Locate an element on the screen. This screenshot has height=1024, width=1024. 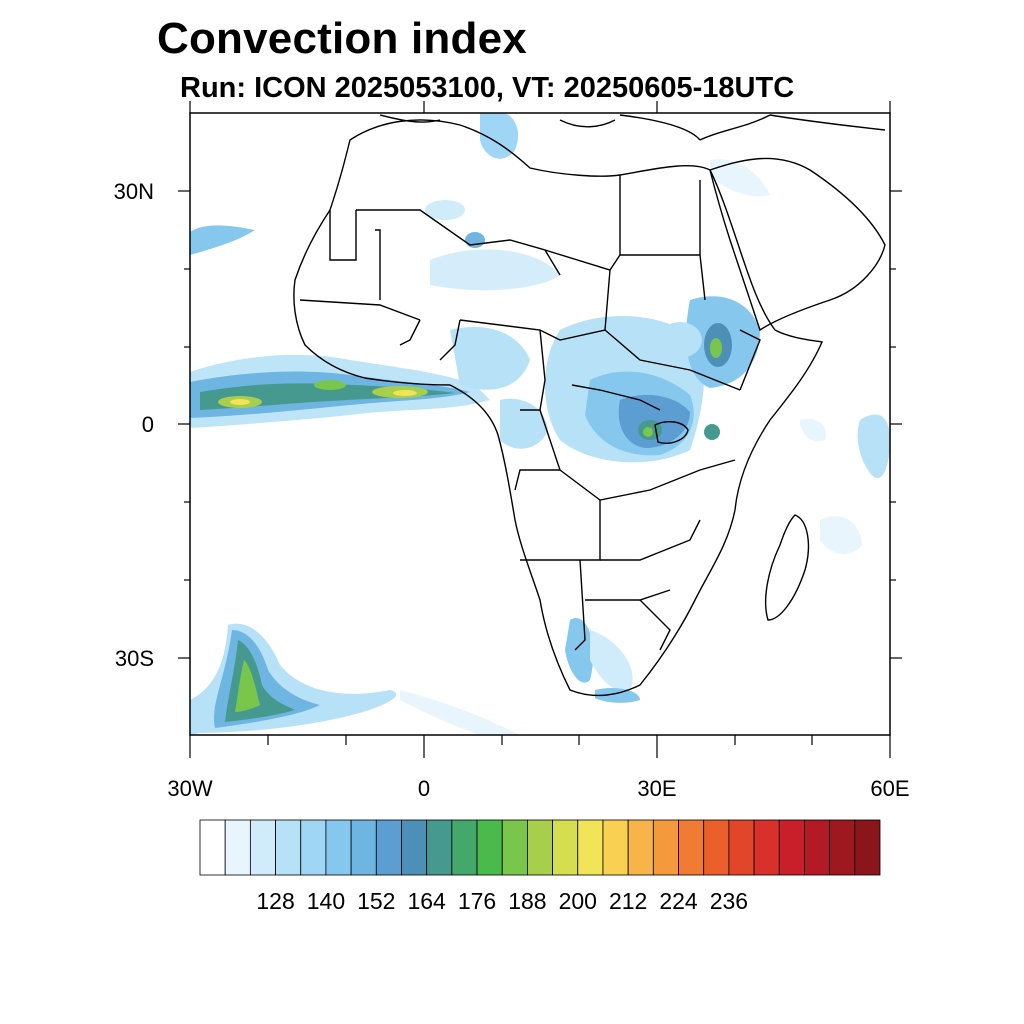
lat-label-30s: 30S is located at coordinates (134, 658).